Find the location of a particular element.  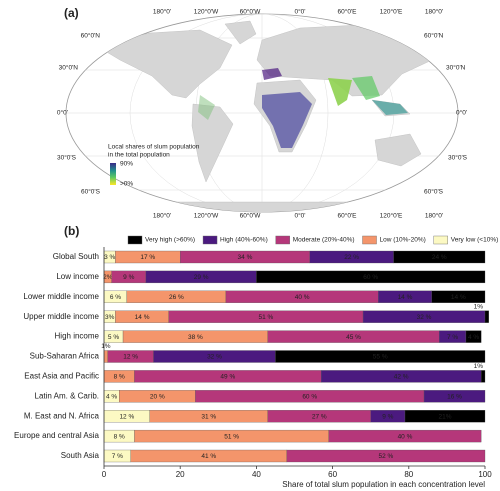

value-label: 3 % is located at coordinates (109, 257).